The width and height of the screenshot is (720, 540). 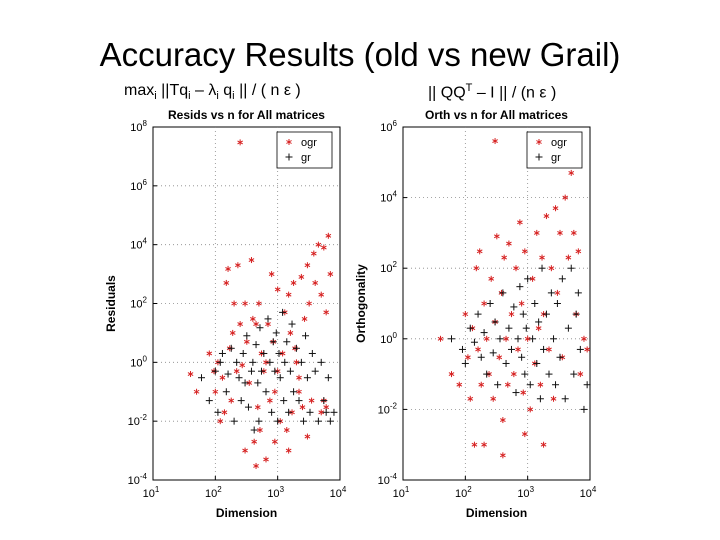 I want to click on caption-part: max, so click(x=139, y=90).